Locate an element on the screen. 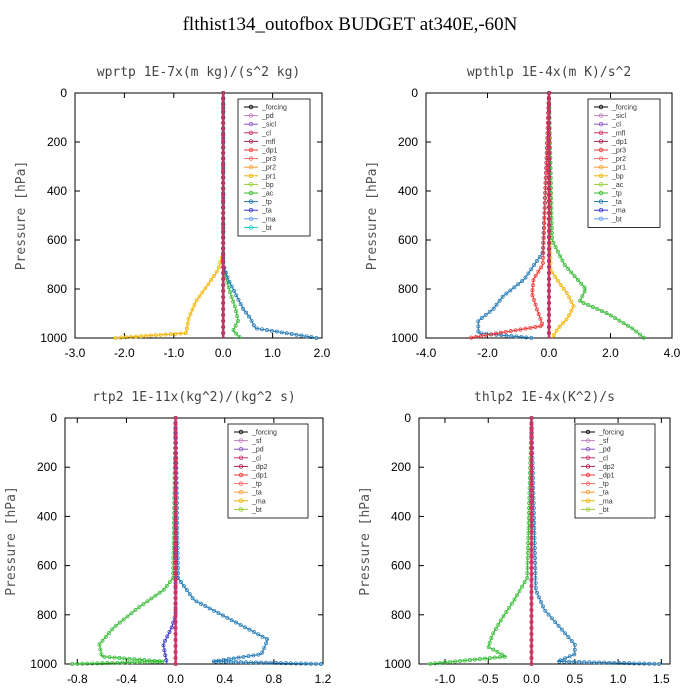 The image size is (700, 700). y-tick-label: 600 is located at coordinates (408, 240).